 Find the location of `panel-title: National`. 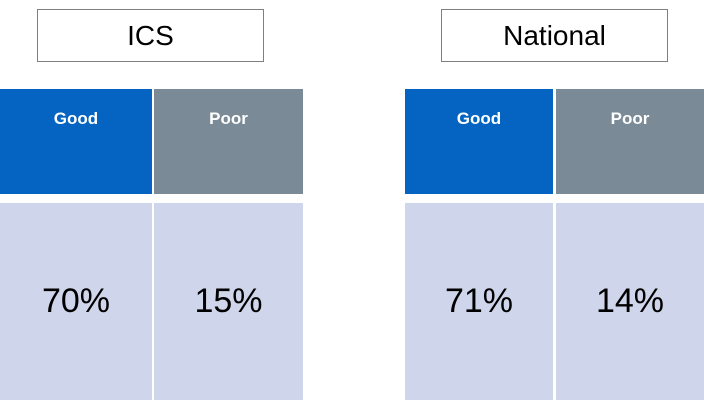

panel-title: National is located at coordinates (554, 35).